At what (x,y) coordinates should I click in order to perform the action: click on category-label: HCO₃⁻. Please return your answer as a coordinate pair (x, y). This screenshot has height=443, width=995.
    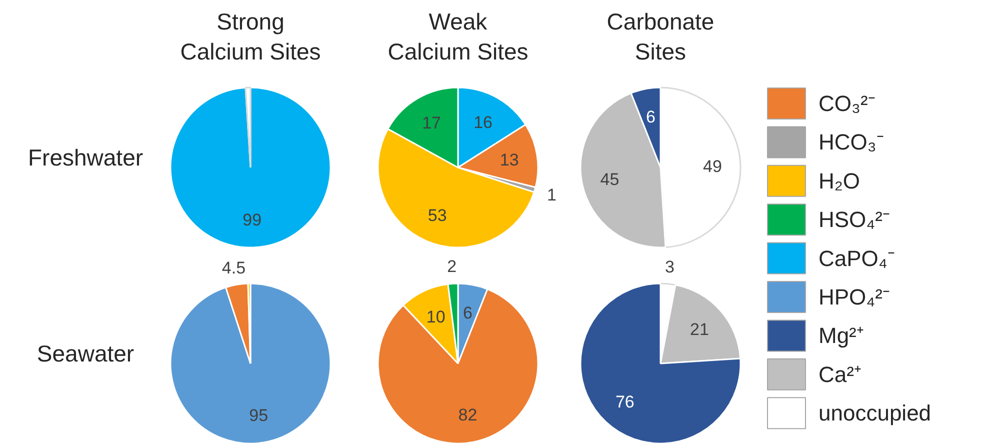
    Looking at the image, I should click on (851, 142).